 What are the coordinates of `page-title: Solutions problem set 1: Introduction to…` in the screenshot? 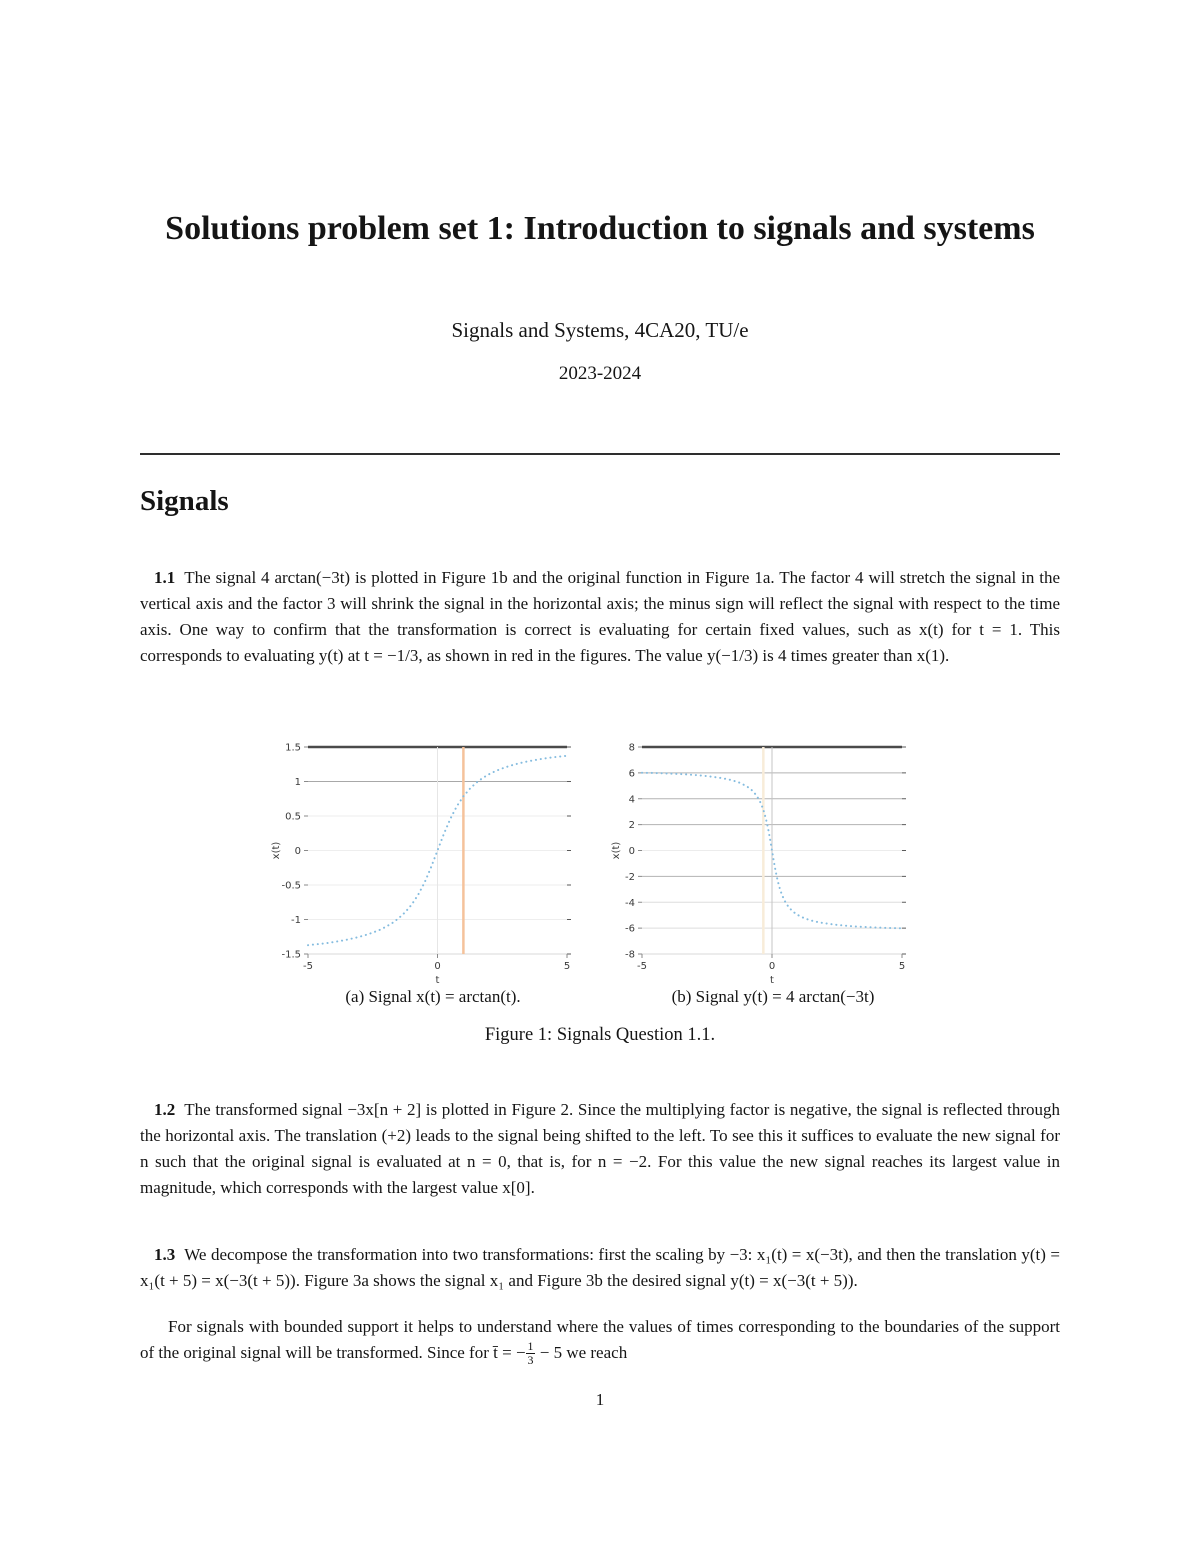 It's located at (600, 229).